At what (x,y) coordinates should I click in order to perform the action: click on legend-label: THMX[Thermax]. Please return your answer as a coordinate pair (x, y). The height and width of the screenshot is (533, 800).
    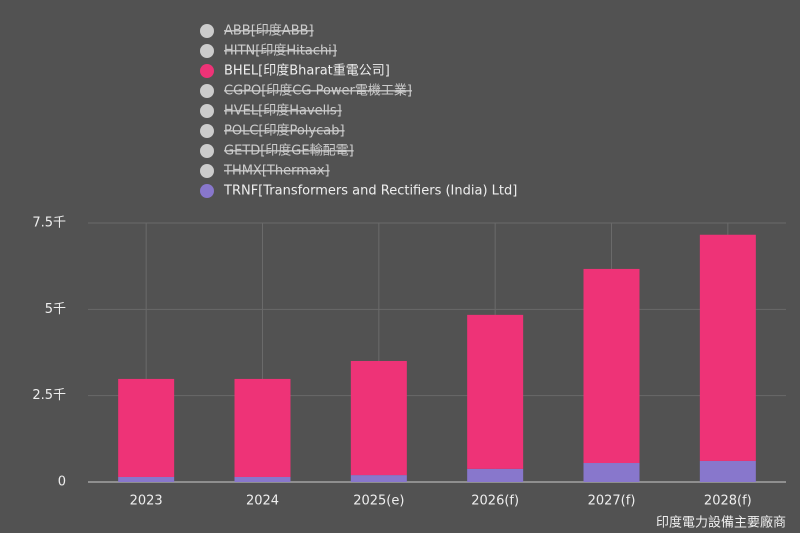
    Looking at the image, I should click on (276, 171).